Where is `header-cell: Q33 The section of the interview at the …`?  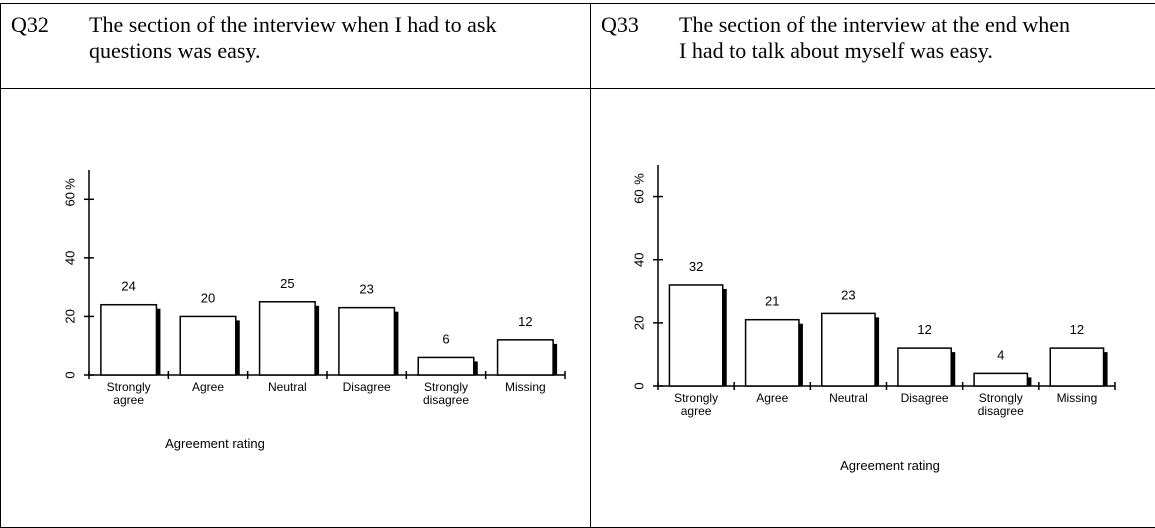 header-cell: Q33 The section of the interview at the … is located at coordinates (872, 46).